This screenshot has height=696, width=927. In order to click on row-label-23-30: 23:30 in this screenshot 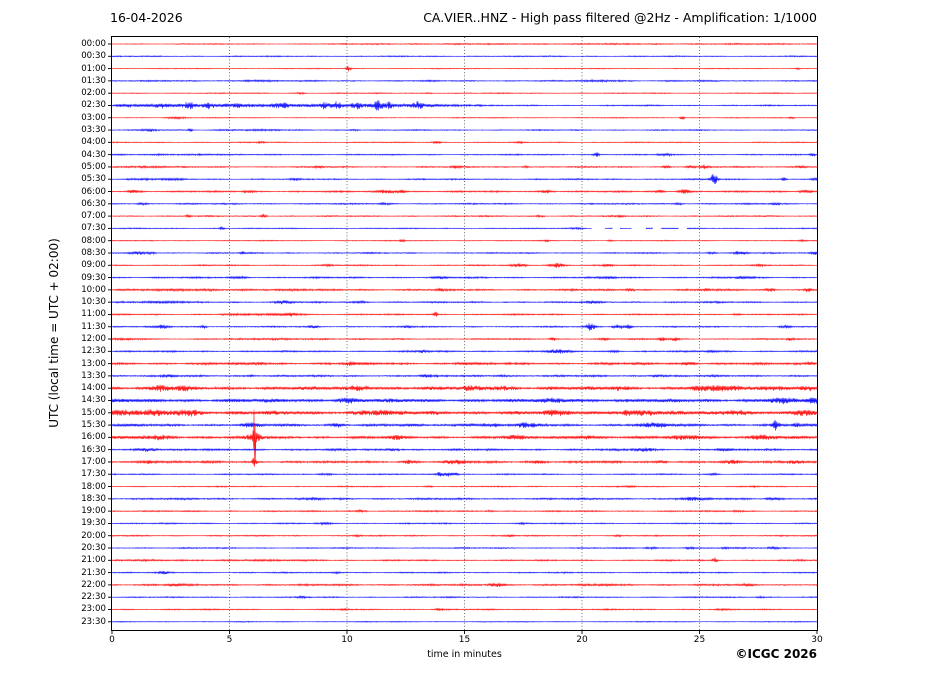, I will do `click(93, 621)`.